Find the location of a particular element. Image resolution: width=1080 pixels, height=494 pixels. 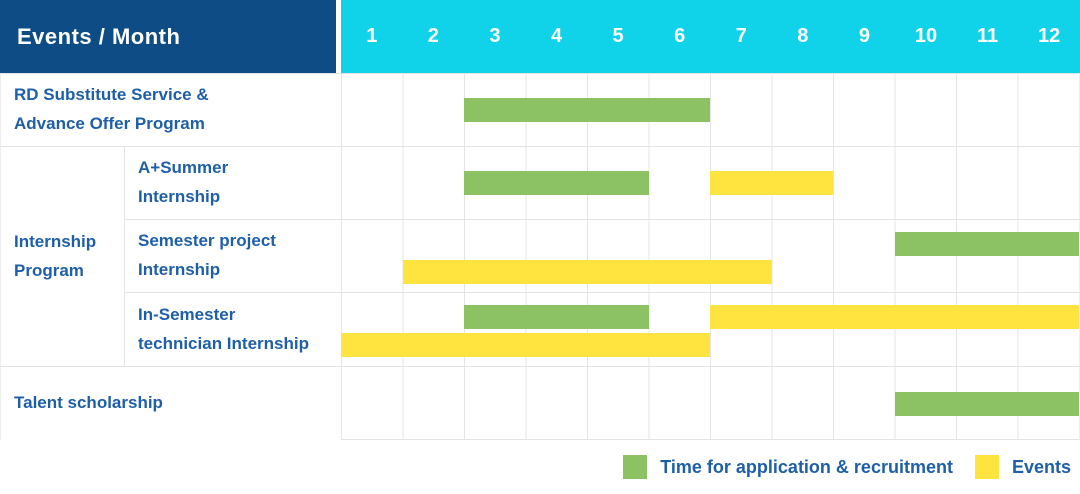

row-label-line: In-Semester is located at coordinates (187, 314).